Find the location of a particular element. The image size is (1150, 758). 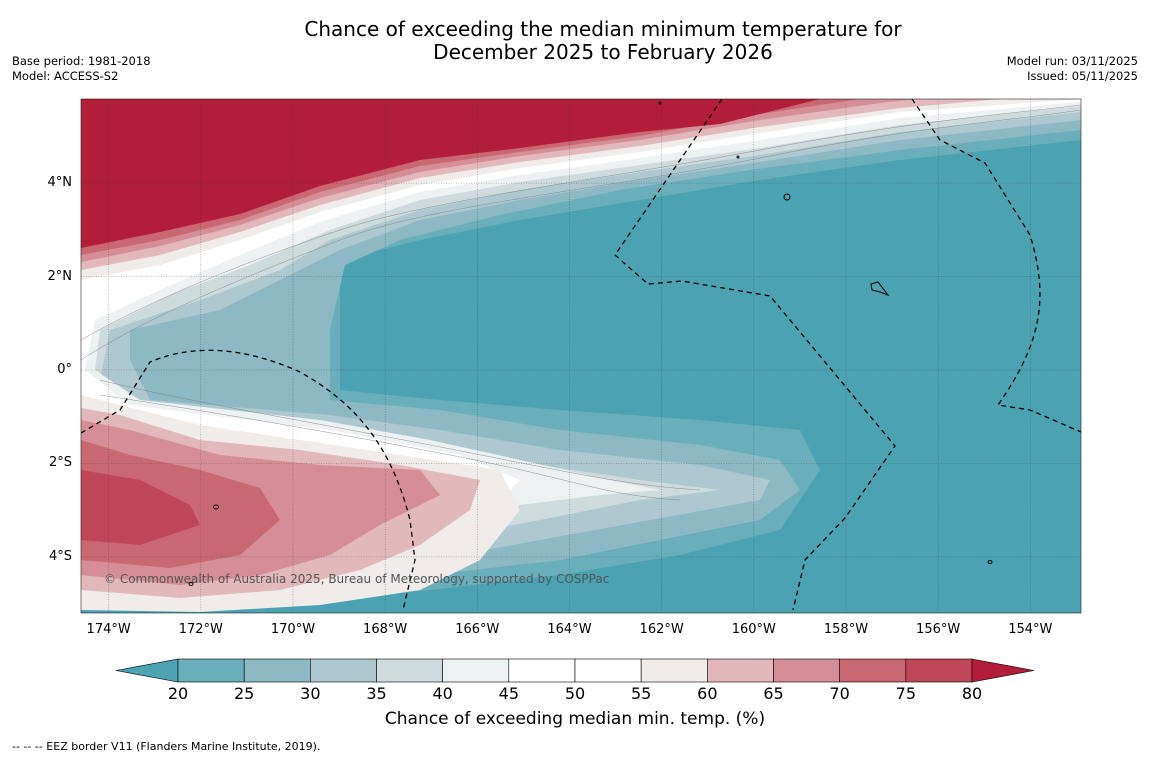

colorbar is located at coordinates (575, 670).